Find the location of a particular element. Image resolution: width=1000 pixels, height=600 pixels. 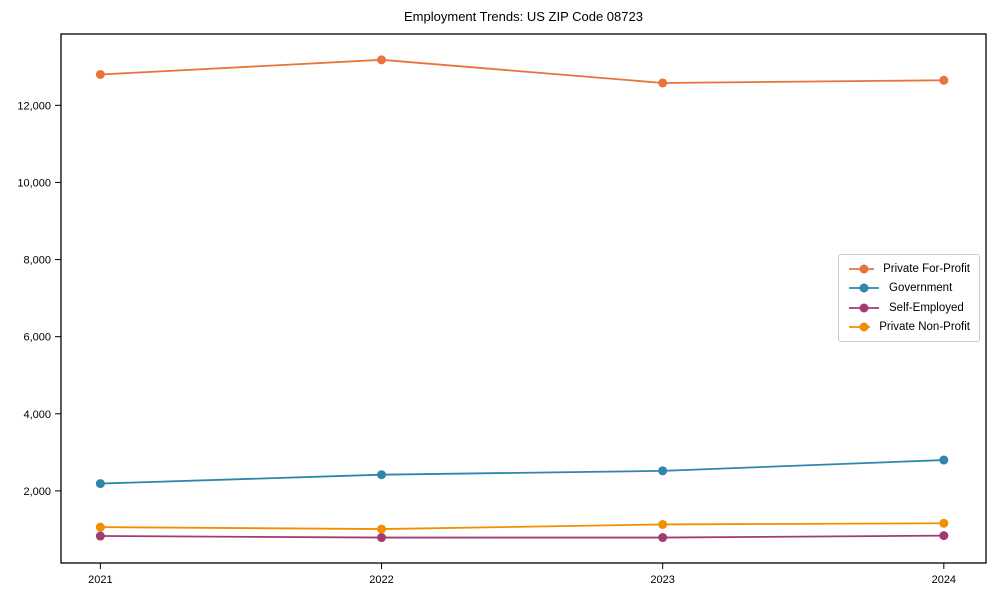

y-tick-label: 4,000 is located at coordinates (37, 415).